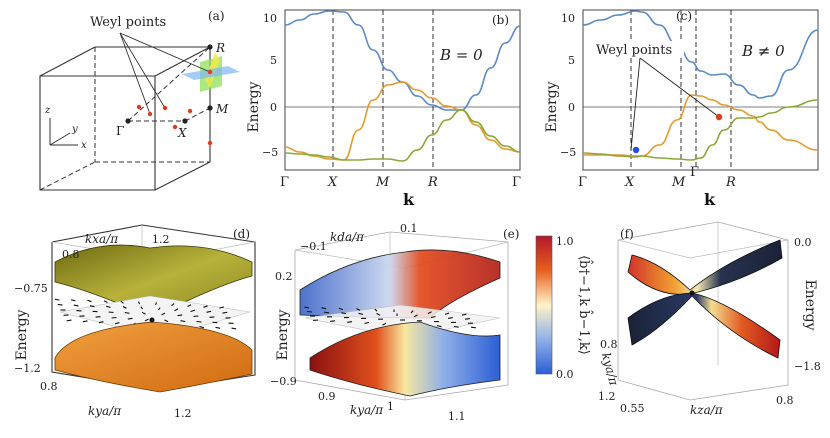 This screenshot has width=830, height=438. What do you see at coordinates (571, 107) in the screenshot?
I see `y-tick: 0` at bounding box center [571, 107].